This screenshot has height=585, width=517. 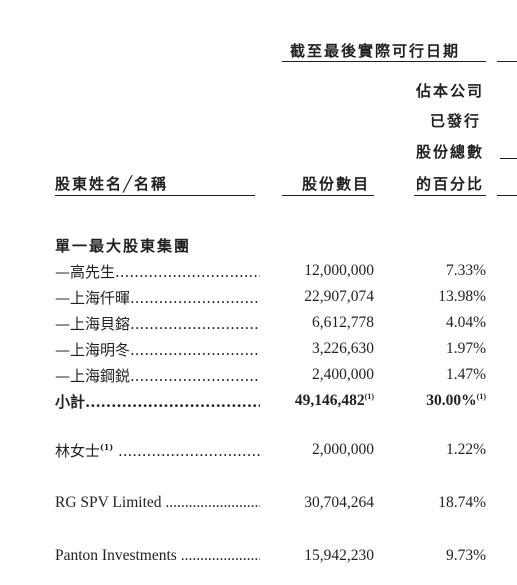 I want to click on row-shares: 15,942,230, so click(x=339, y=555).